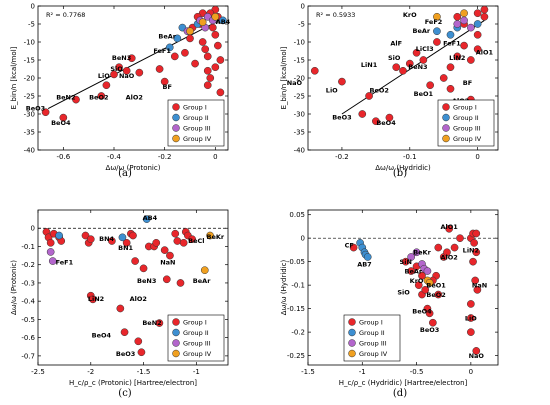 This screenshot has height=405, width=550. What do you see at coordinates (144, 372) in the screenshot?
I see `x-tick-label: -1.5` at bounding box center [144, 372].